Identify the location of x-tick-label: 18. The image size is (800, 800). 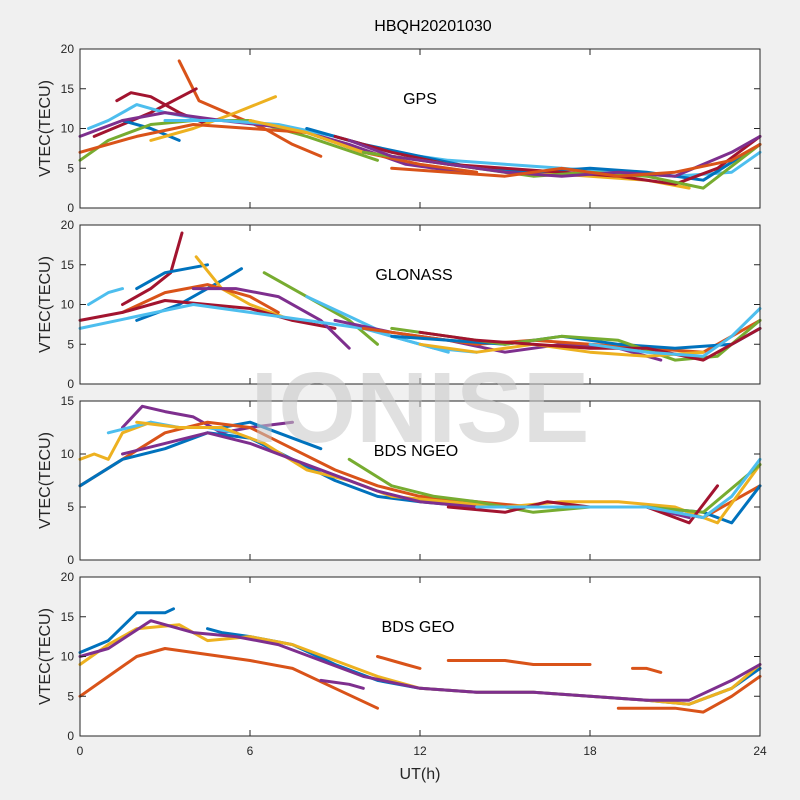
(590, 751).